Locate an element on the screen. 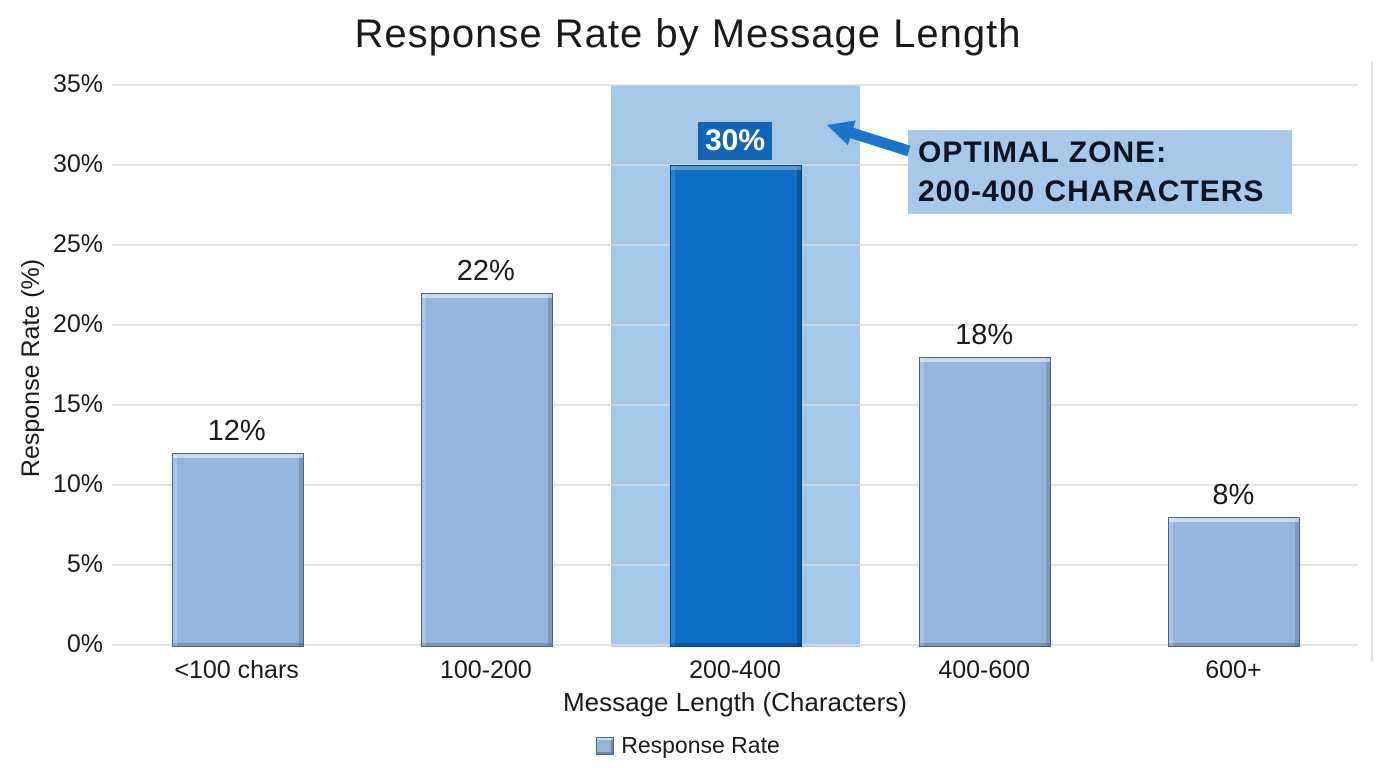 The image size is (1376, 768). gridline is located at coordinates (735, 85).